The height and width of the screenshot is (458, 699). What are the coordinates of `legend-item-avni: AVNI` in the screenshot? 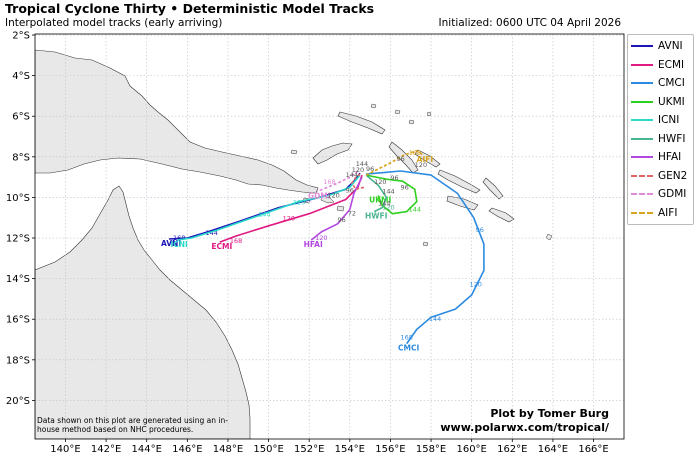 It's located at (660, 46).